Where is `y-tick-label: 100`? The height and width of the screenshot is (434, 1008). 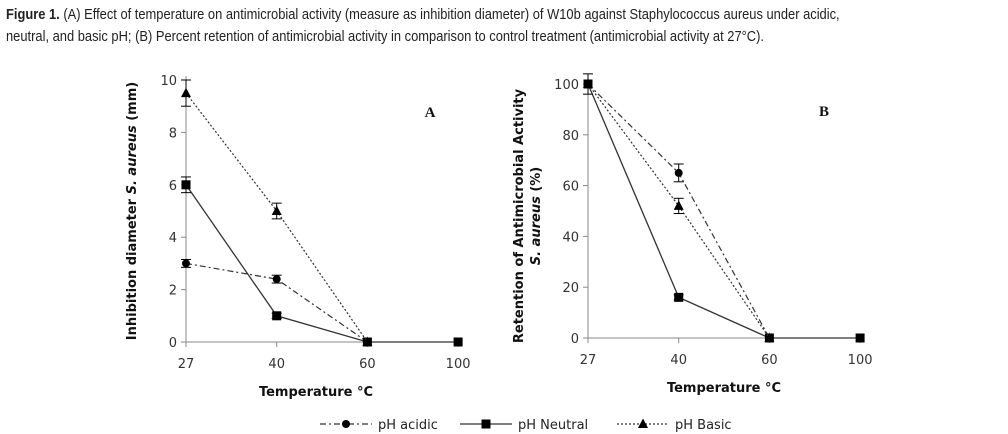 y-tick-label: 100 is located at coordinates (566, 85).